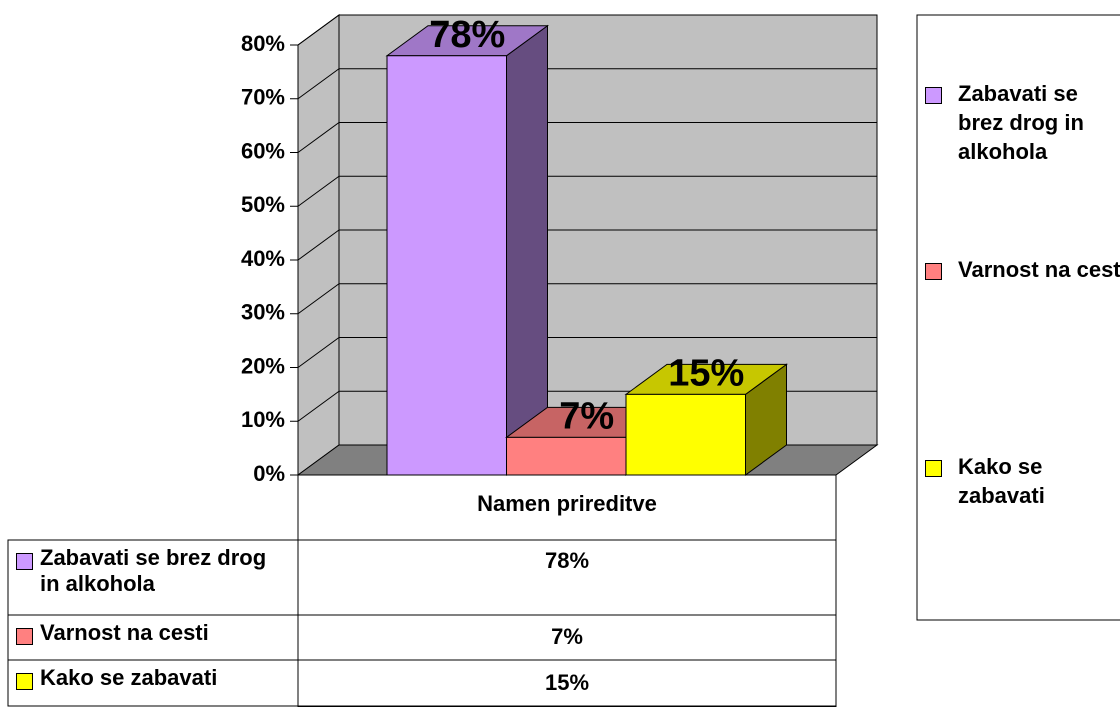  Describe the element at coordinates (1001, 481) in the screenshot. I see `legend-label: Kako se zabavati` at that location.